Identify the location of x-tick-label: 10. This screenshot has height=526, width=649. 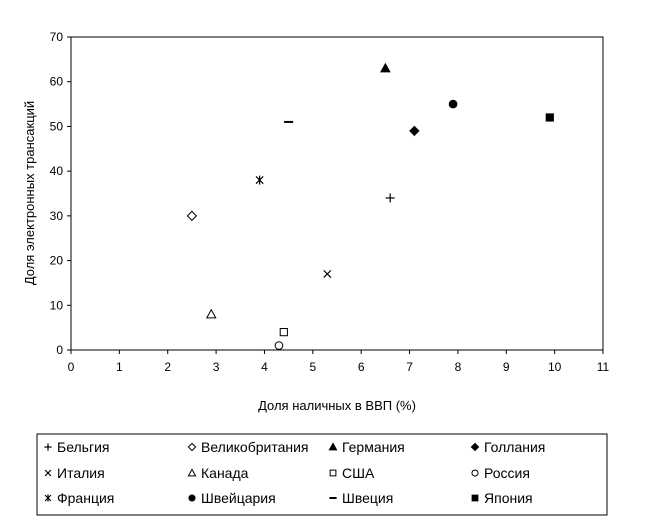
(555, 367).